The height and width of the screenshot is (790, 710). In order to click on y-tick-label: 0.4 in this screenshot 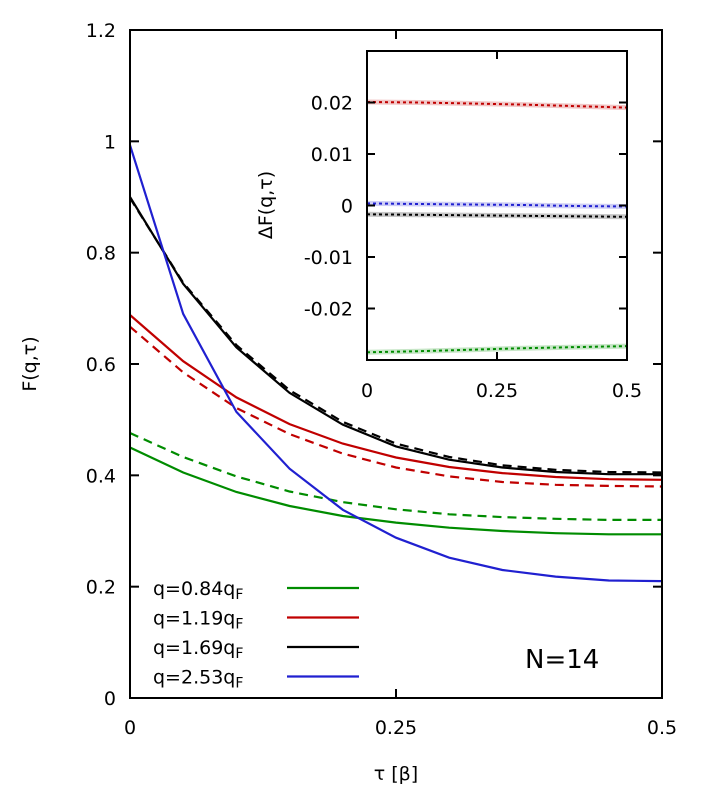, I will do `click(101, 476)`.